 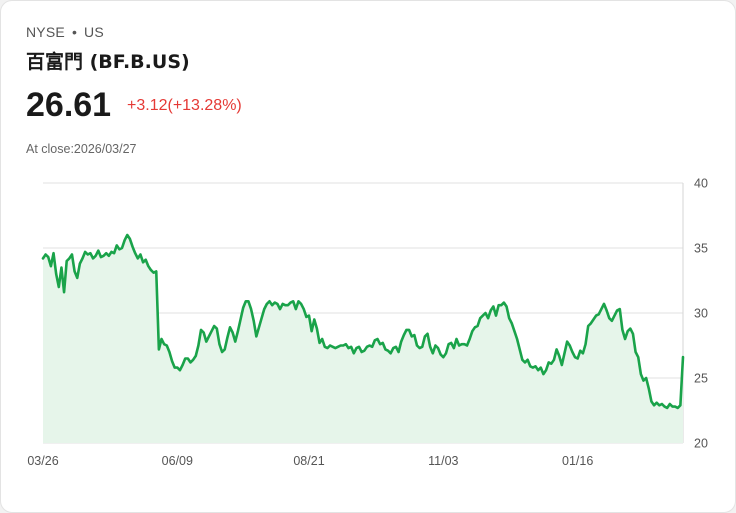 What do you see at coordinates (94, 32) in the screenshot?
I see `market-name: US` at bounding box center [94, 32].